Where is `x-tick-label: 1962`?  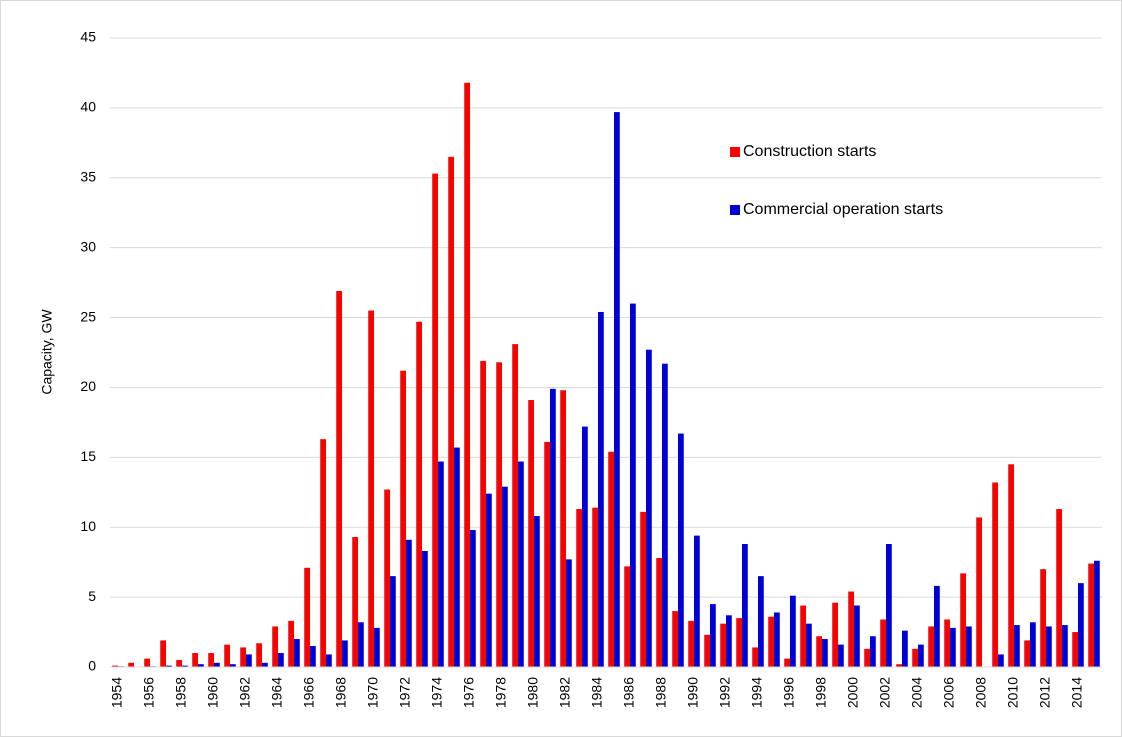
x-tick-label: 1962 is located at coordinates (245, 692).